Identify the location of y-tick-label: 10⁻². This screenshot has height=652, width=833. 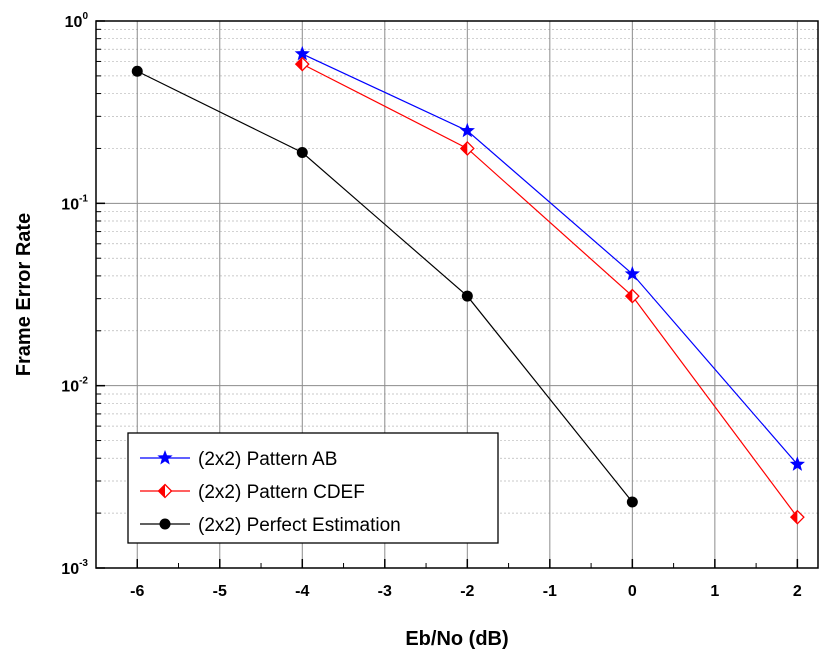
(74, 386).